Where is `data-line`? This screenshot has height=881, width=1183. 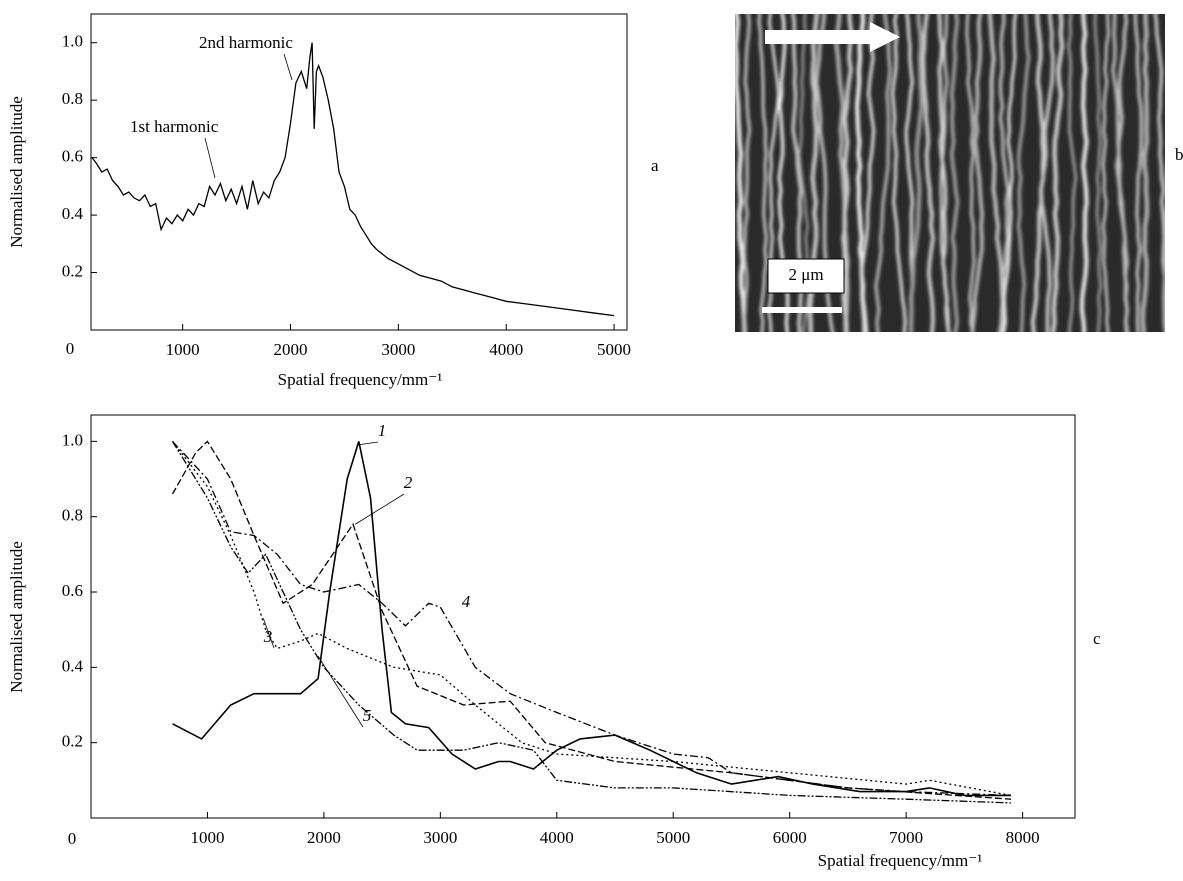
data-line is located at coordinates (353, 179).